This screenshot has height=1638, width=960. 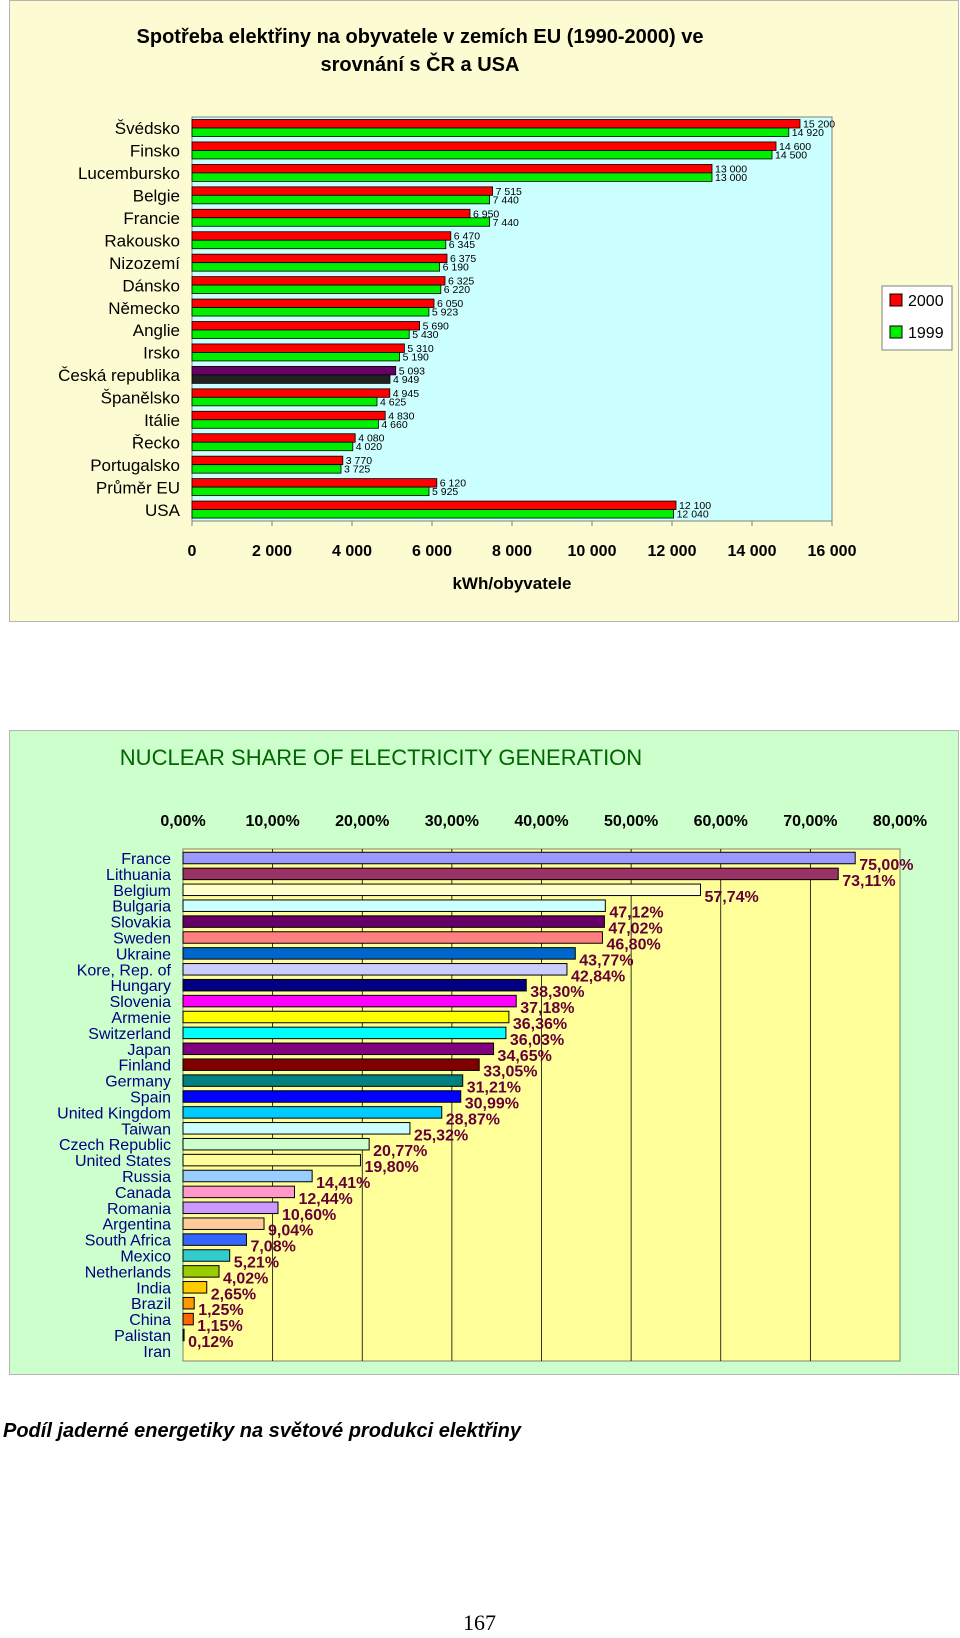 What do you see at coordinates (362, 821) in the screenshot?
I see `x-tick-label: 20,00%` at bounding box center [362, 821].